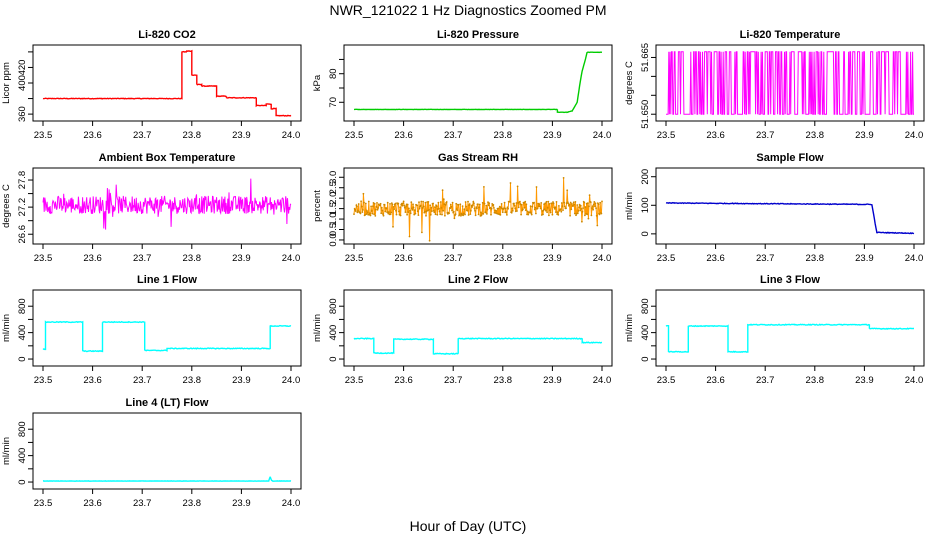 This screenshot has height=540, width=936. I want to click on y-axis-label: percent, so click(317, 206).